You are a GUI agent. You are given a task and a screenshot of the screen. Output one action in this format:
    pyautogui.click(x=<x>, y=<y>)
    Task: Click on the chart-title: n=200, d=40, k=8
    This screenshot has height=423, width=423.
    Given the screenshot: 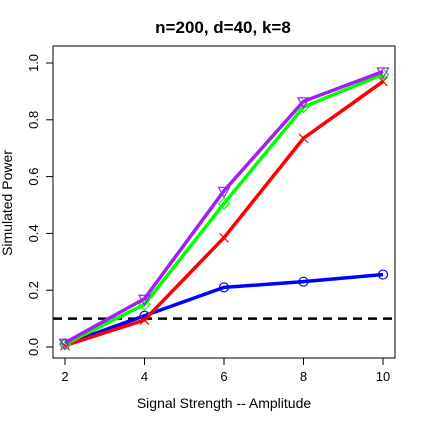 What is the action you would take?
    pyautogui.click(x=223, y=27)
    